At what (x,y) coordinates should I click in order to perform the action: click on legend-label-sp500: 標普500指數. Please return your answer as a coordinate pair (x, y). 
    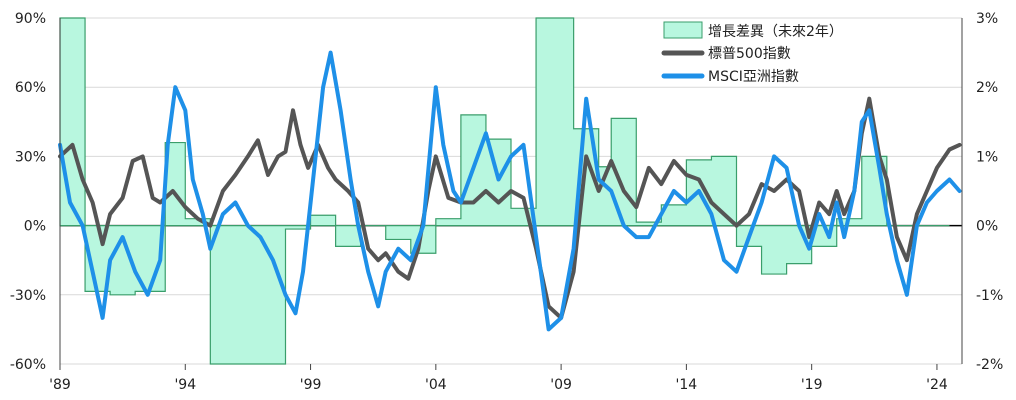
    Looking at the image, I should click on (749, 54).